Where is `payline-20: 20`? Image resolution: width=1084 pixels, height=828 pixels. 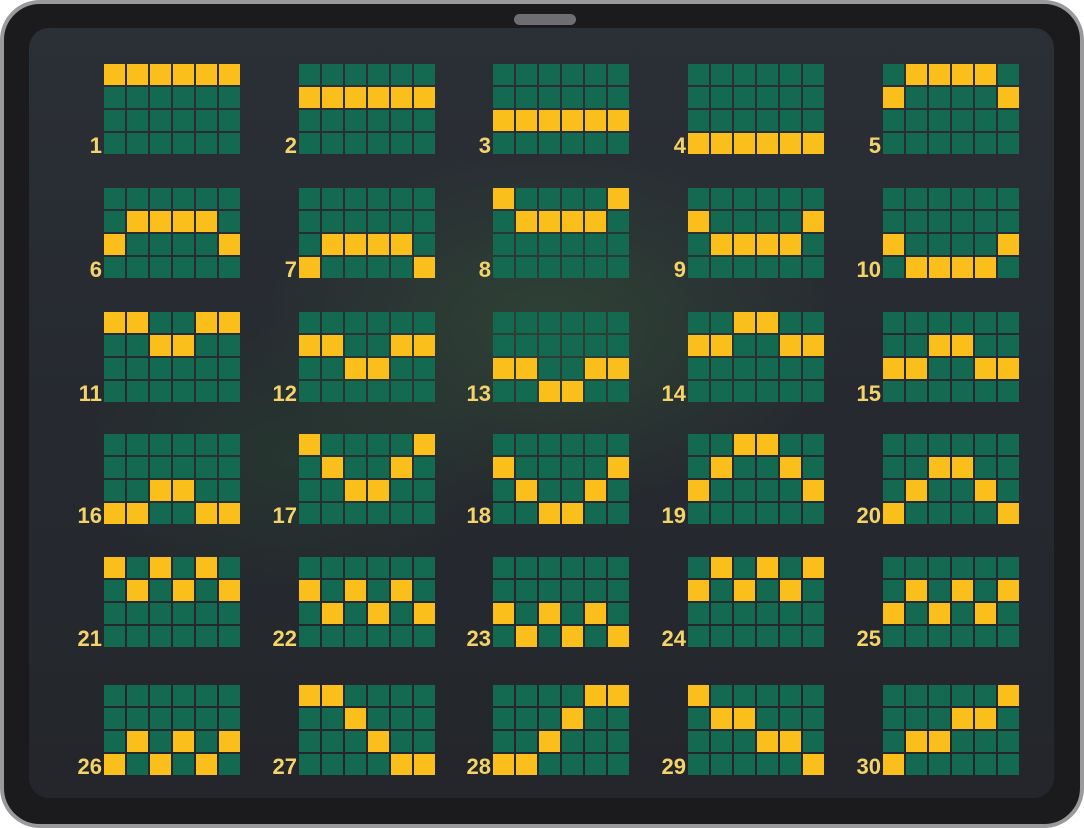
payline-20: 20 is located at coordinates (937, 481).